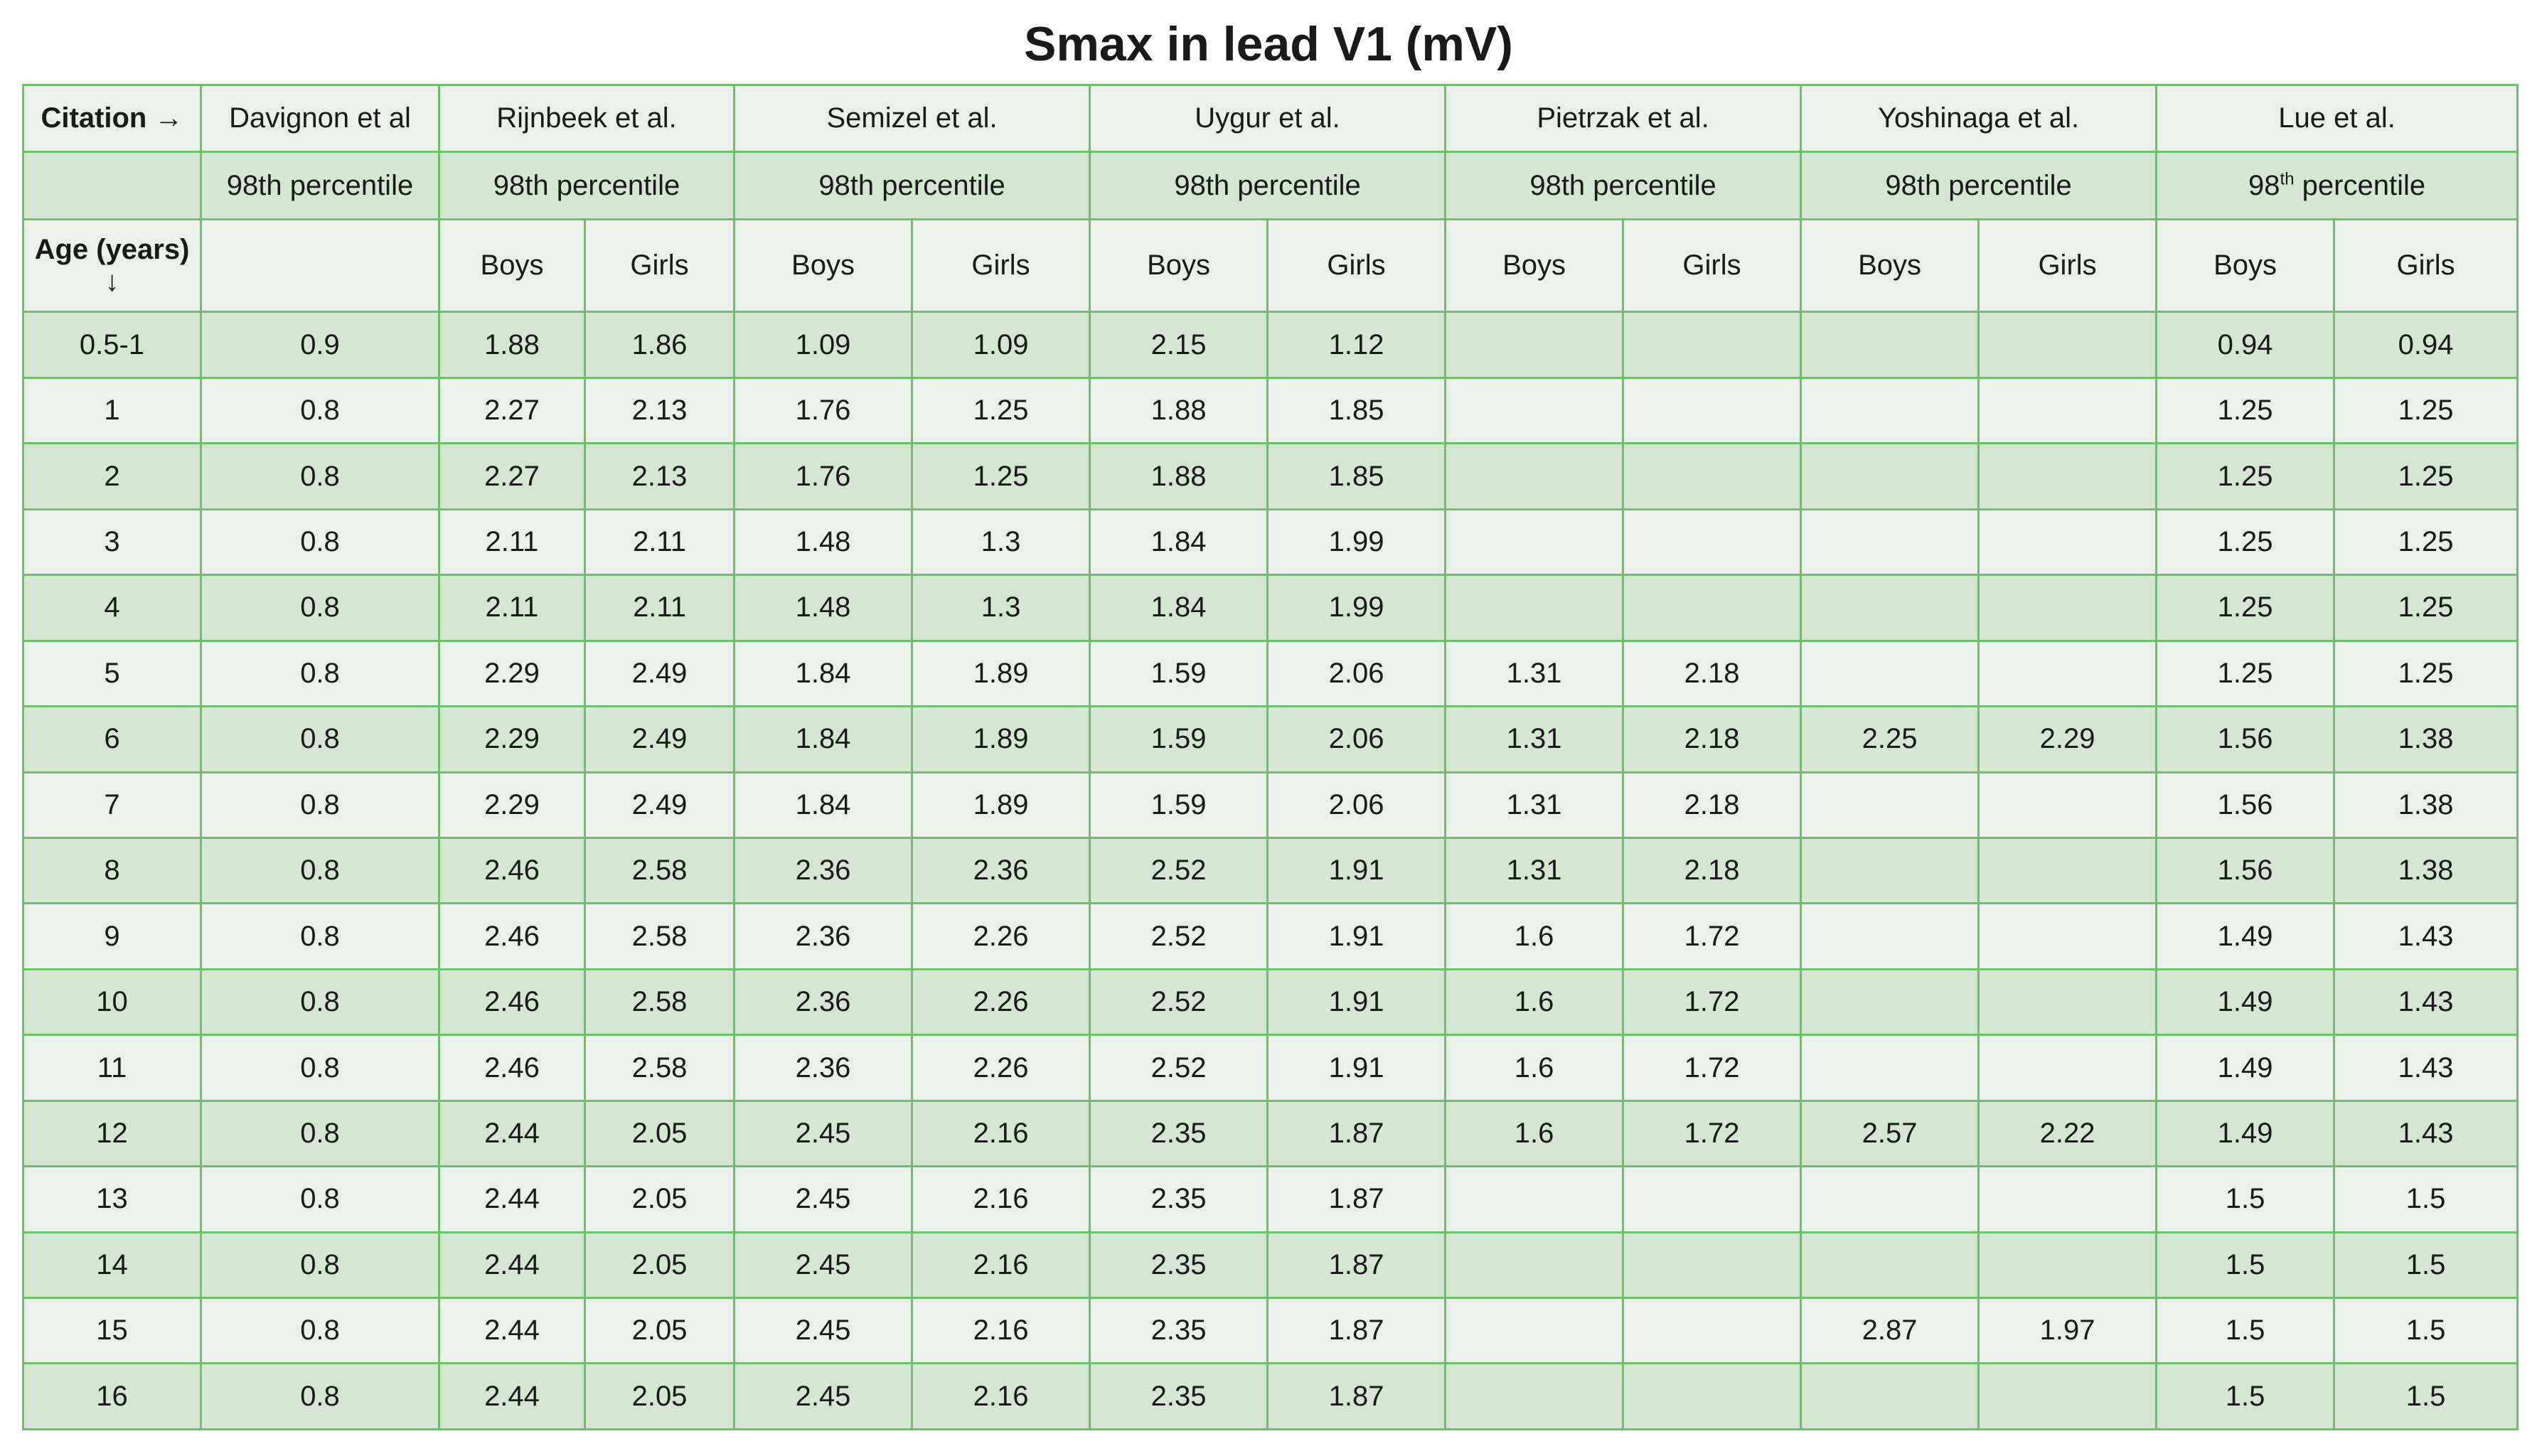 The height and width of the screenshot is (1456, 2537). Describe the element at coordinates (112, 186) in the screenshot. I see `percentile-corner` at that location.